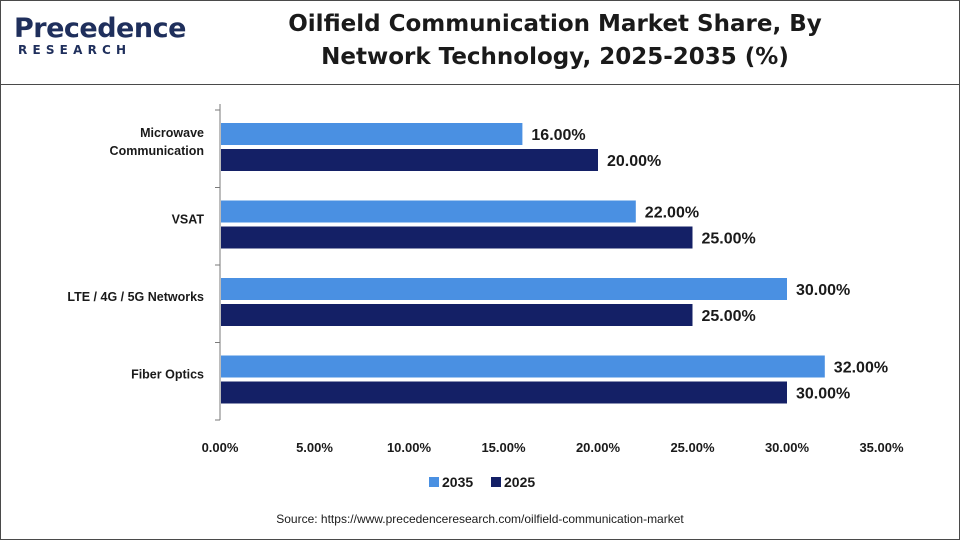 This screenshot has width=960, height=540. I want to click on x-tick-label: 5.00%, so click(314, 447).